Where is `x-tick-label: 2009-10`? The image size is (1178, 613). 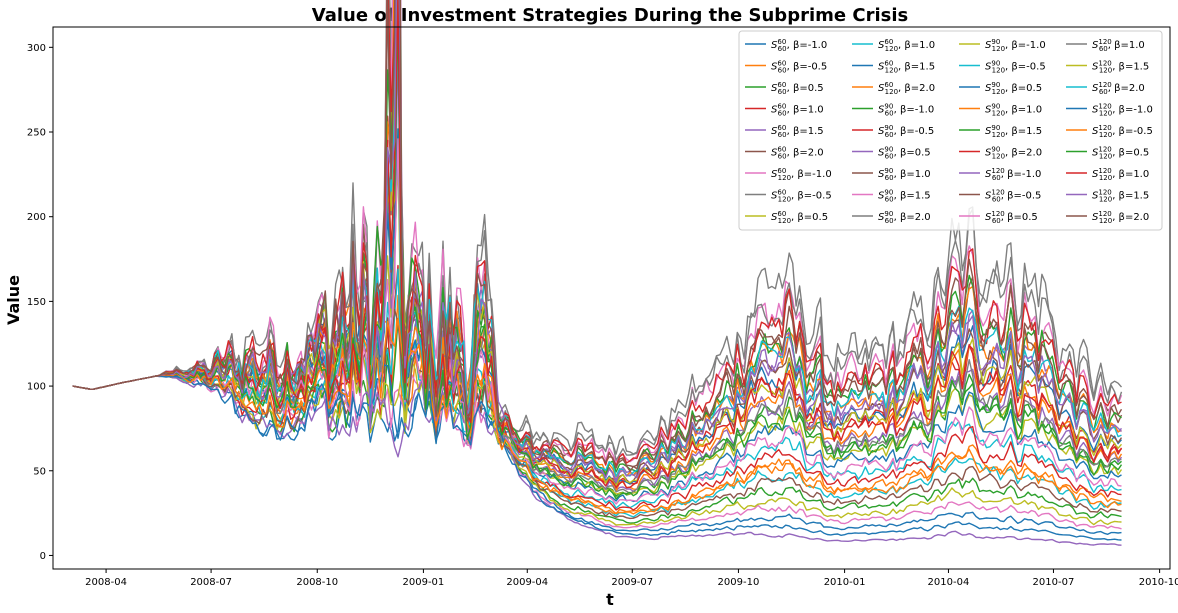
x-tick-label: 2009-10 is located at coordinates (739, 582).